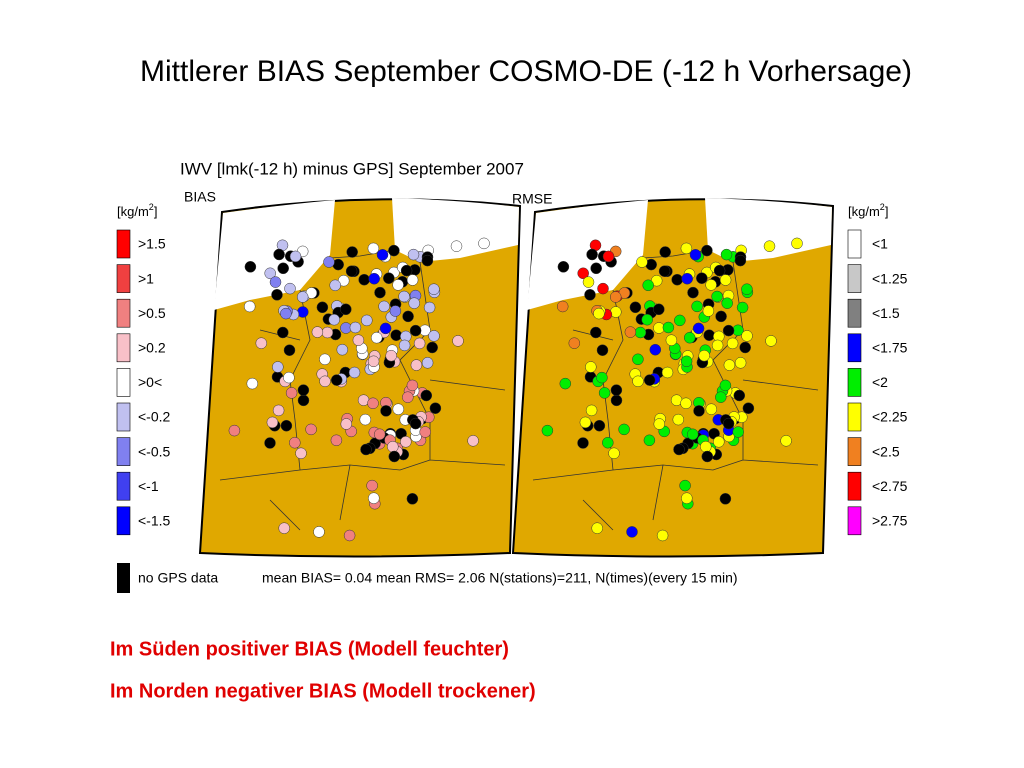 This screenshot has width=1024, height=768. Describe the element at coordinates (150, 382) in the screenshot. I see `legend-label: >0<` at that location.